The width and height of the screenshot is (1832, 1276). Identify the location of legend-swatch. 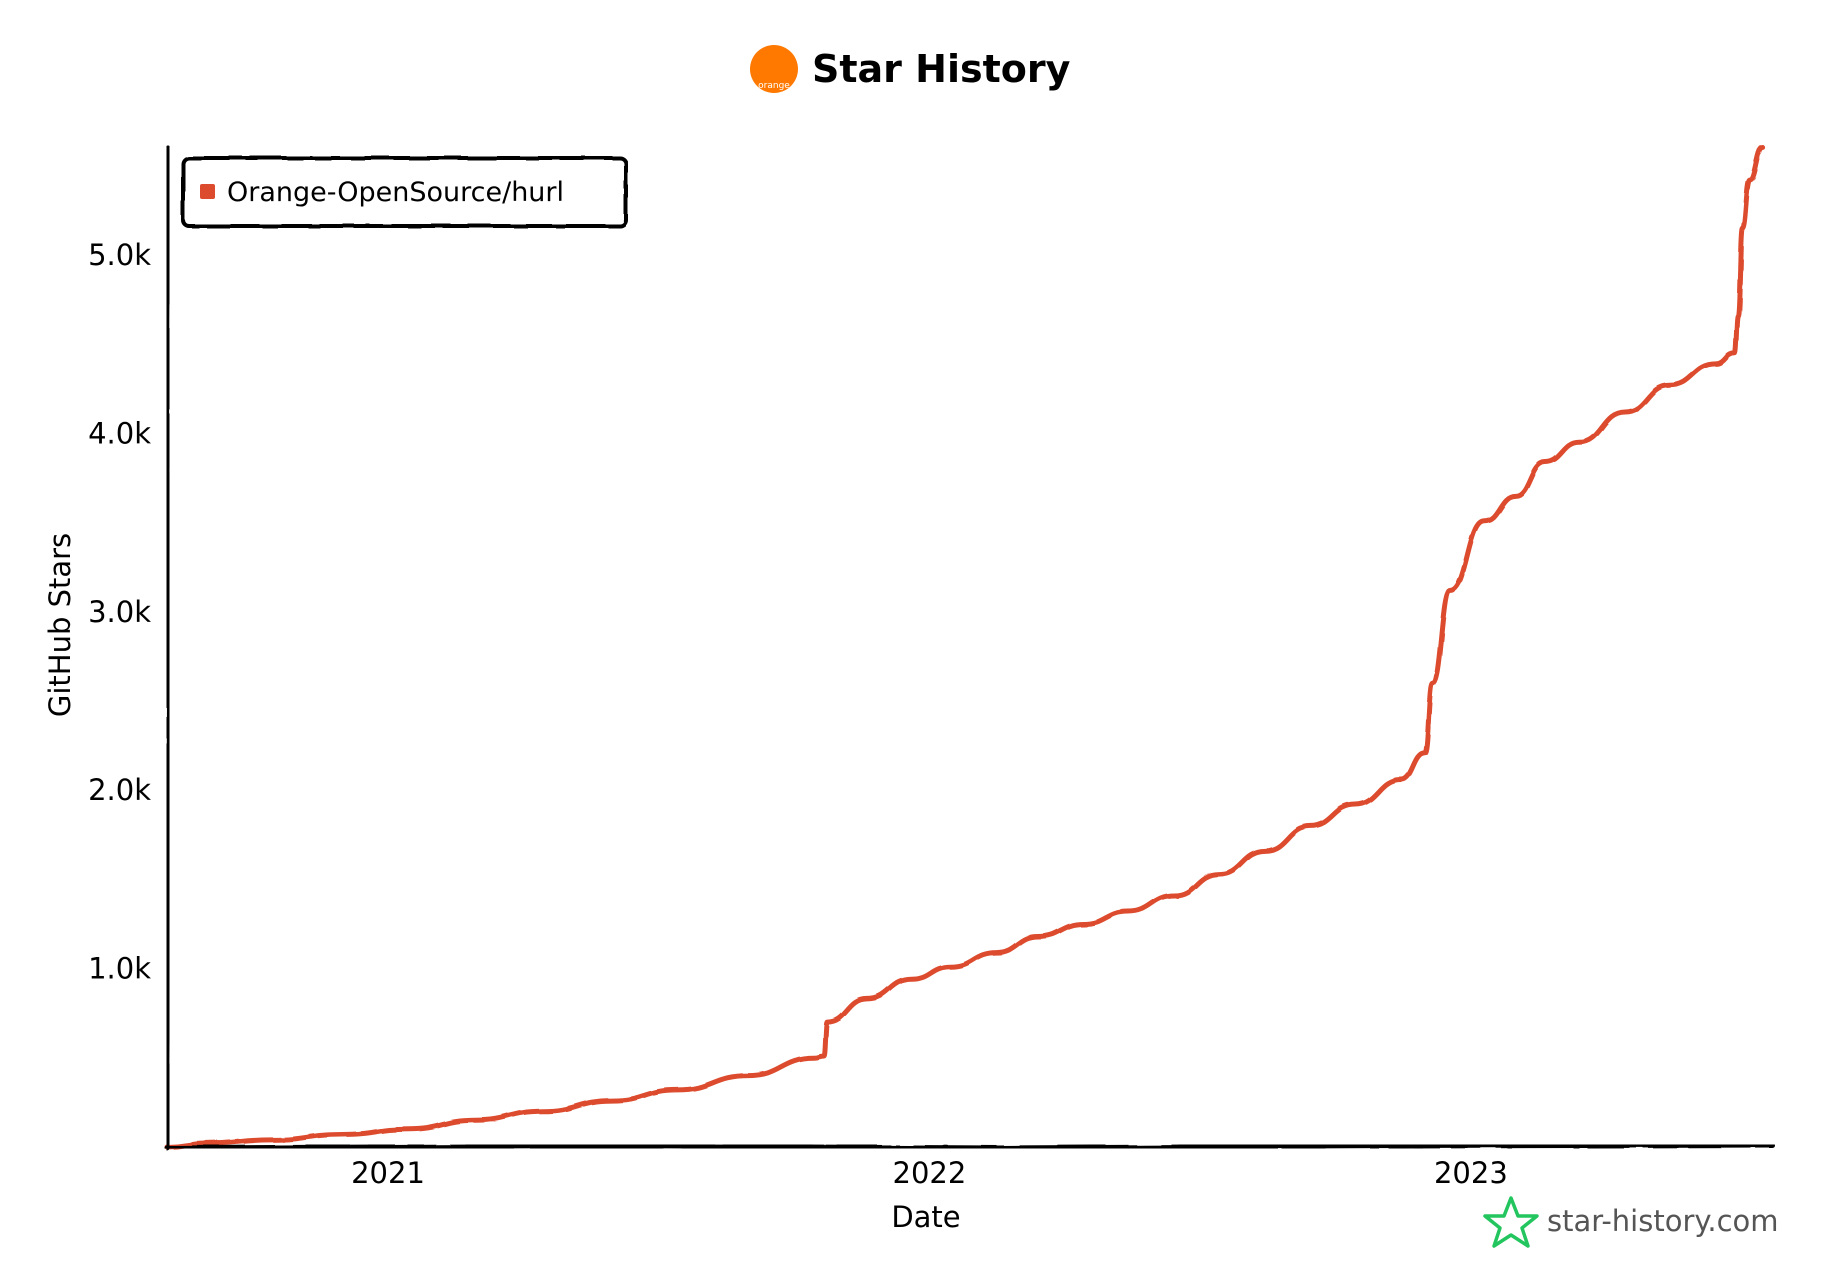
(207, 191).